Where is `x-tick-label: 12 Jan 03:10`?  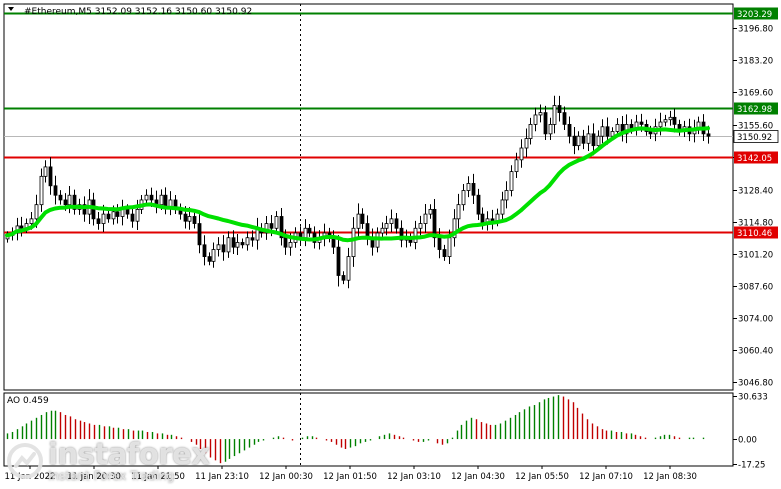
x-tick-label: 12 Jan 03:10 is located at coordinates (414, 477).